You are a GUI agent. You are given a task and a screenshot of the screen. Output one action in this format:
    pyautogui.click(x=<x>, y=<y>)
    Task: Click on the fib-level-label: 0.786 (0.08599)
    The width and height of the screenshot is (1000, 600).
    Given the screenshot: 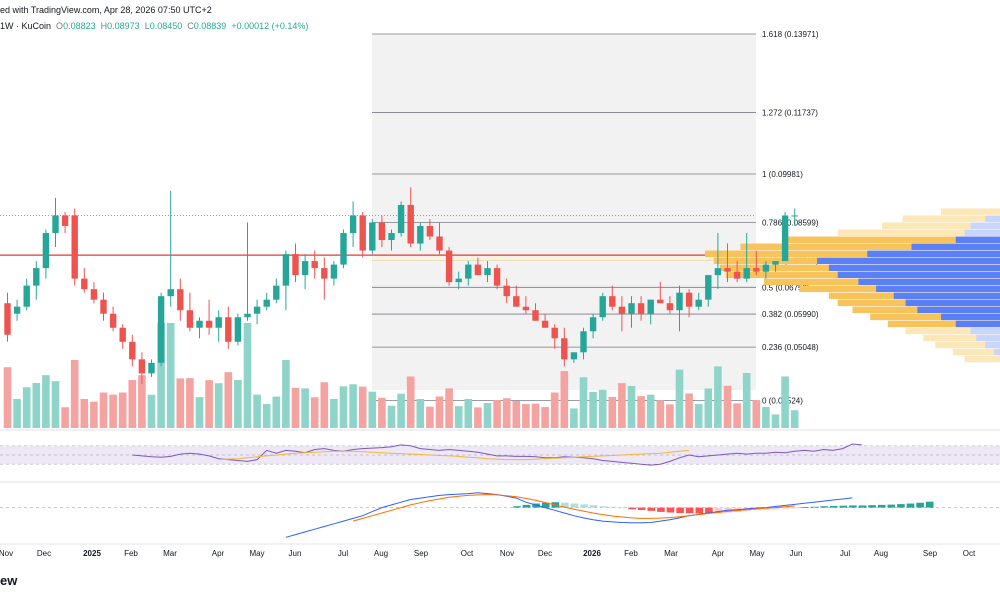 What is the action you would take?
    pyautogui.click(x=790, y=223)
    